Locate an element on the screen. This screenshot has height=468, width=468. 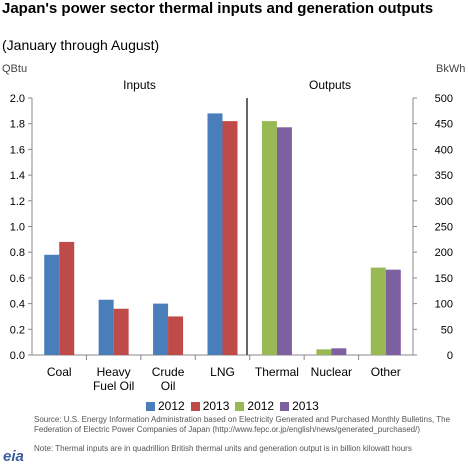
left-tick-label: 0.6 is located at coordinates (17, 279).